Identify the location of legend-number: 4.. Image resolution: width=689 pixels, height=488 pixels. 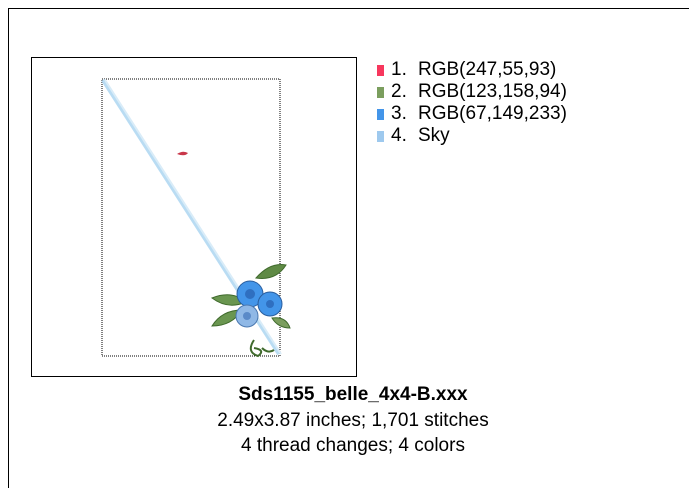
(399, 135).